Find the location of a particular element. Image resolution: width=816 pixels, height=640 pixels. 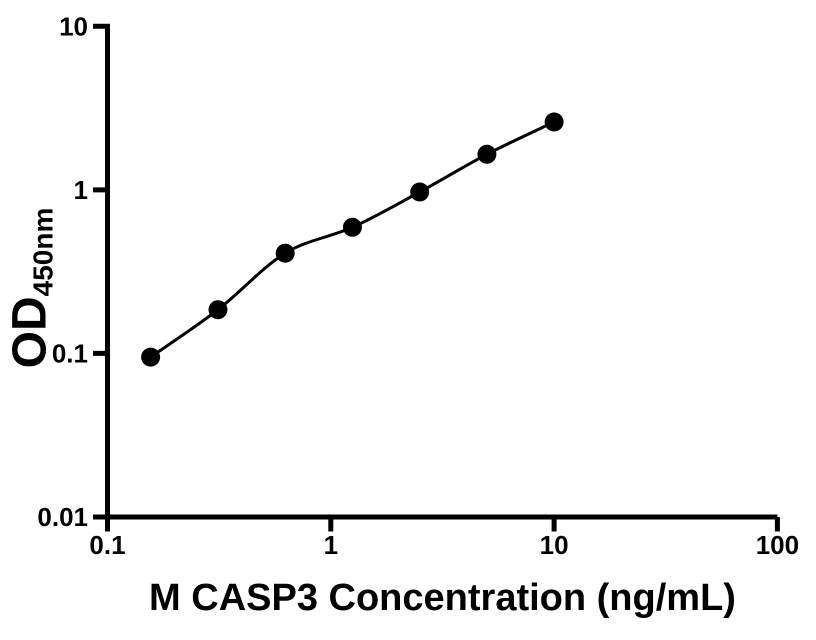

y-tick-label: 0.1 is located at coordinates (70, 353).